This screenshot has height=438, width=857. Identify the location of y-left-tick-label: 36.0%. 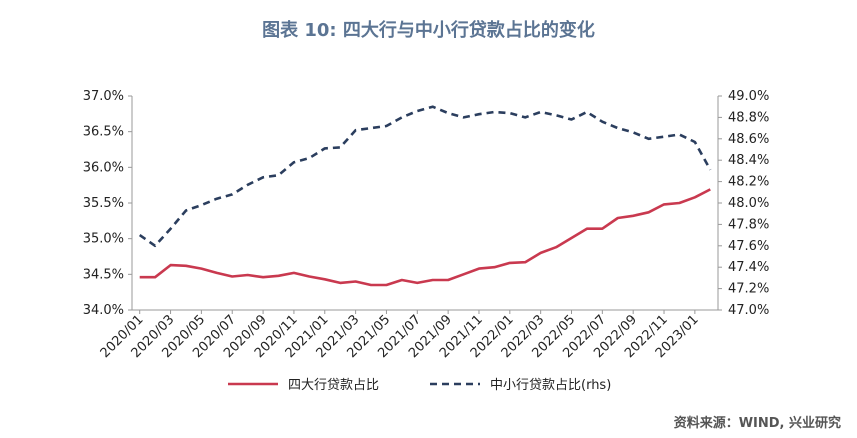
(103, 167).